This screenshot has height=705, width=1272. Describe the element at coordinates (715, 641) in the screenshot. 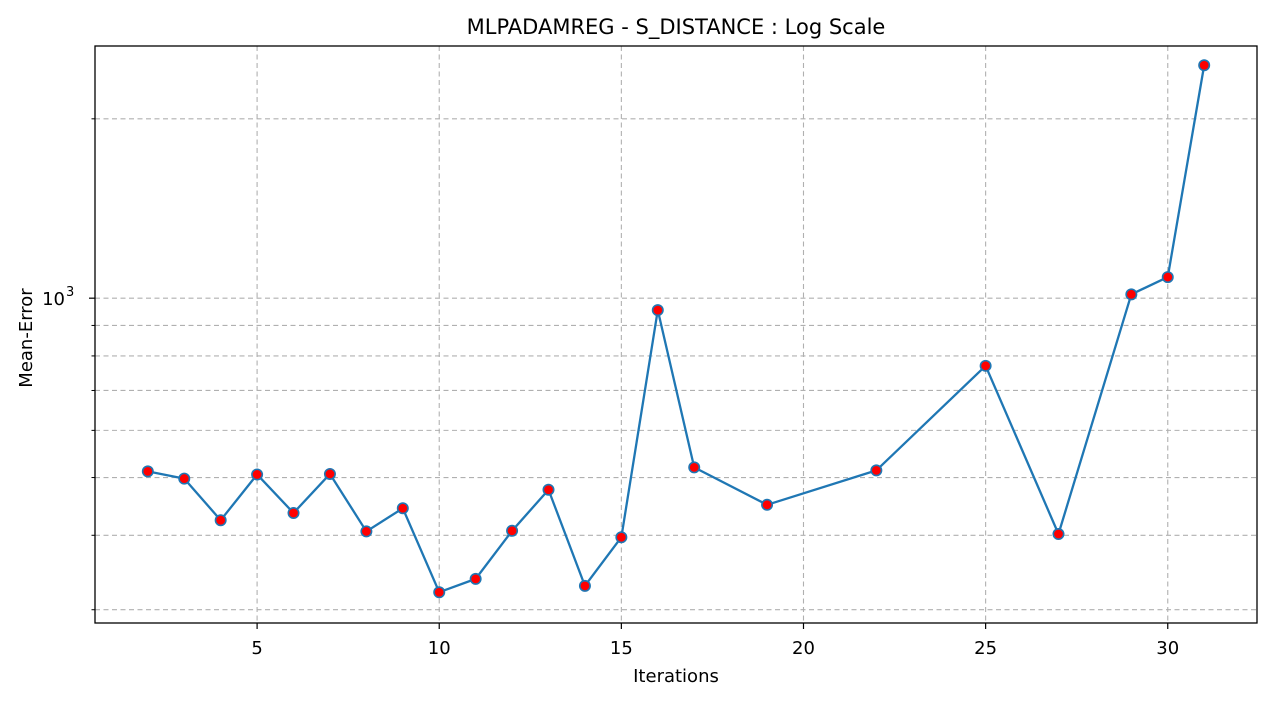

I see `x-axis: 5 10 15 20 25 30` at that location.